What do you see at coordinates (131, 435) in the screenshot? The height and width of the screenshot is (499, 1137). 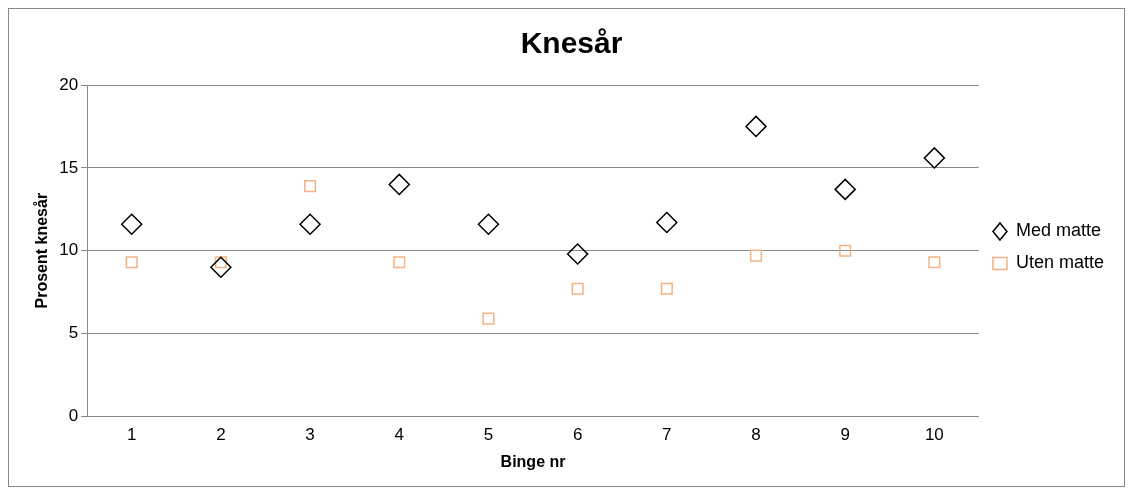 I see `x-tick-label: 1` at bounding box center [131, 435].